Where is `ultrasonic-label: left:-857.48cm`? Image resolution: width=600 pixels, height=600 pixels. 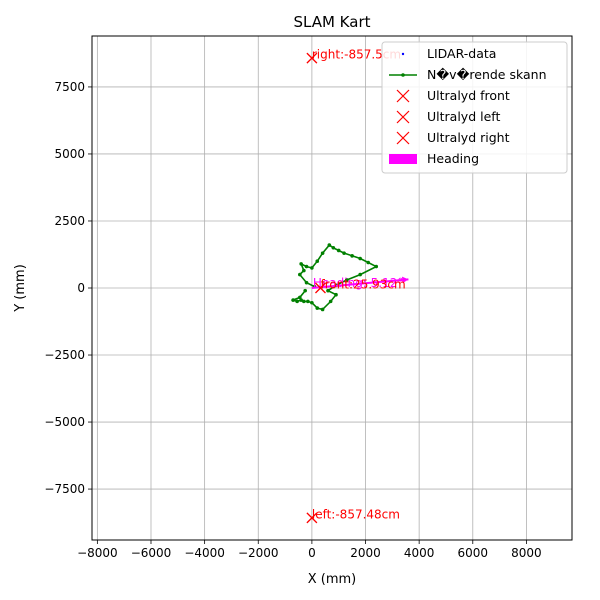 ultrasonic-label: left:-857.48cm is located at coordinates (356, 514).